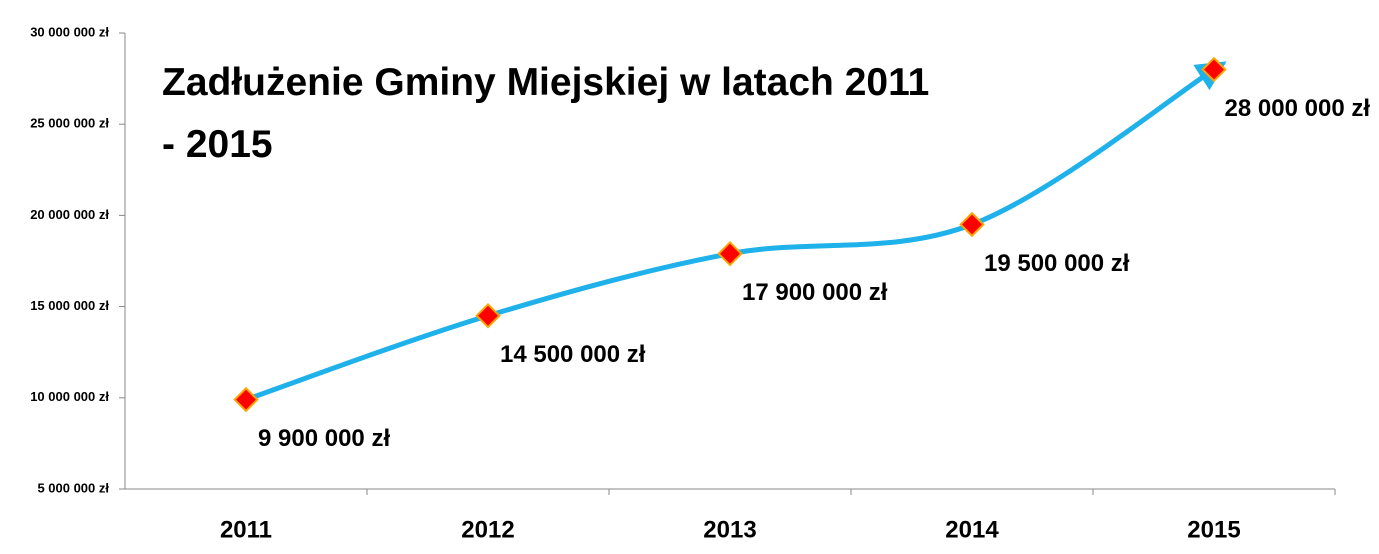 The width and height of the screenshot is (1379, 554). I want to click on y-tick-label: 15 000 000 zł, so click(69, 305).